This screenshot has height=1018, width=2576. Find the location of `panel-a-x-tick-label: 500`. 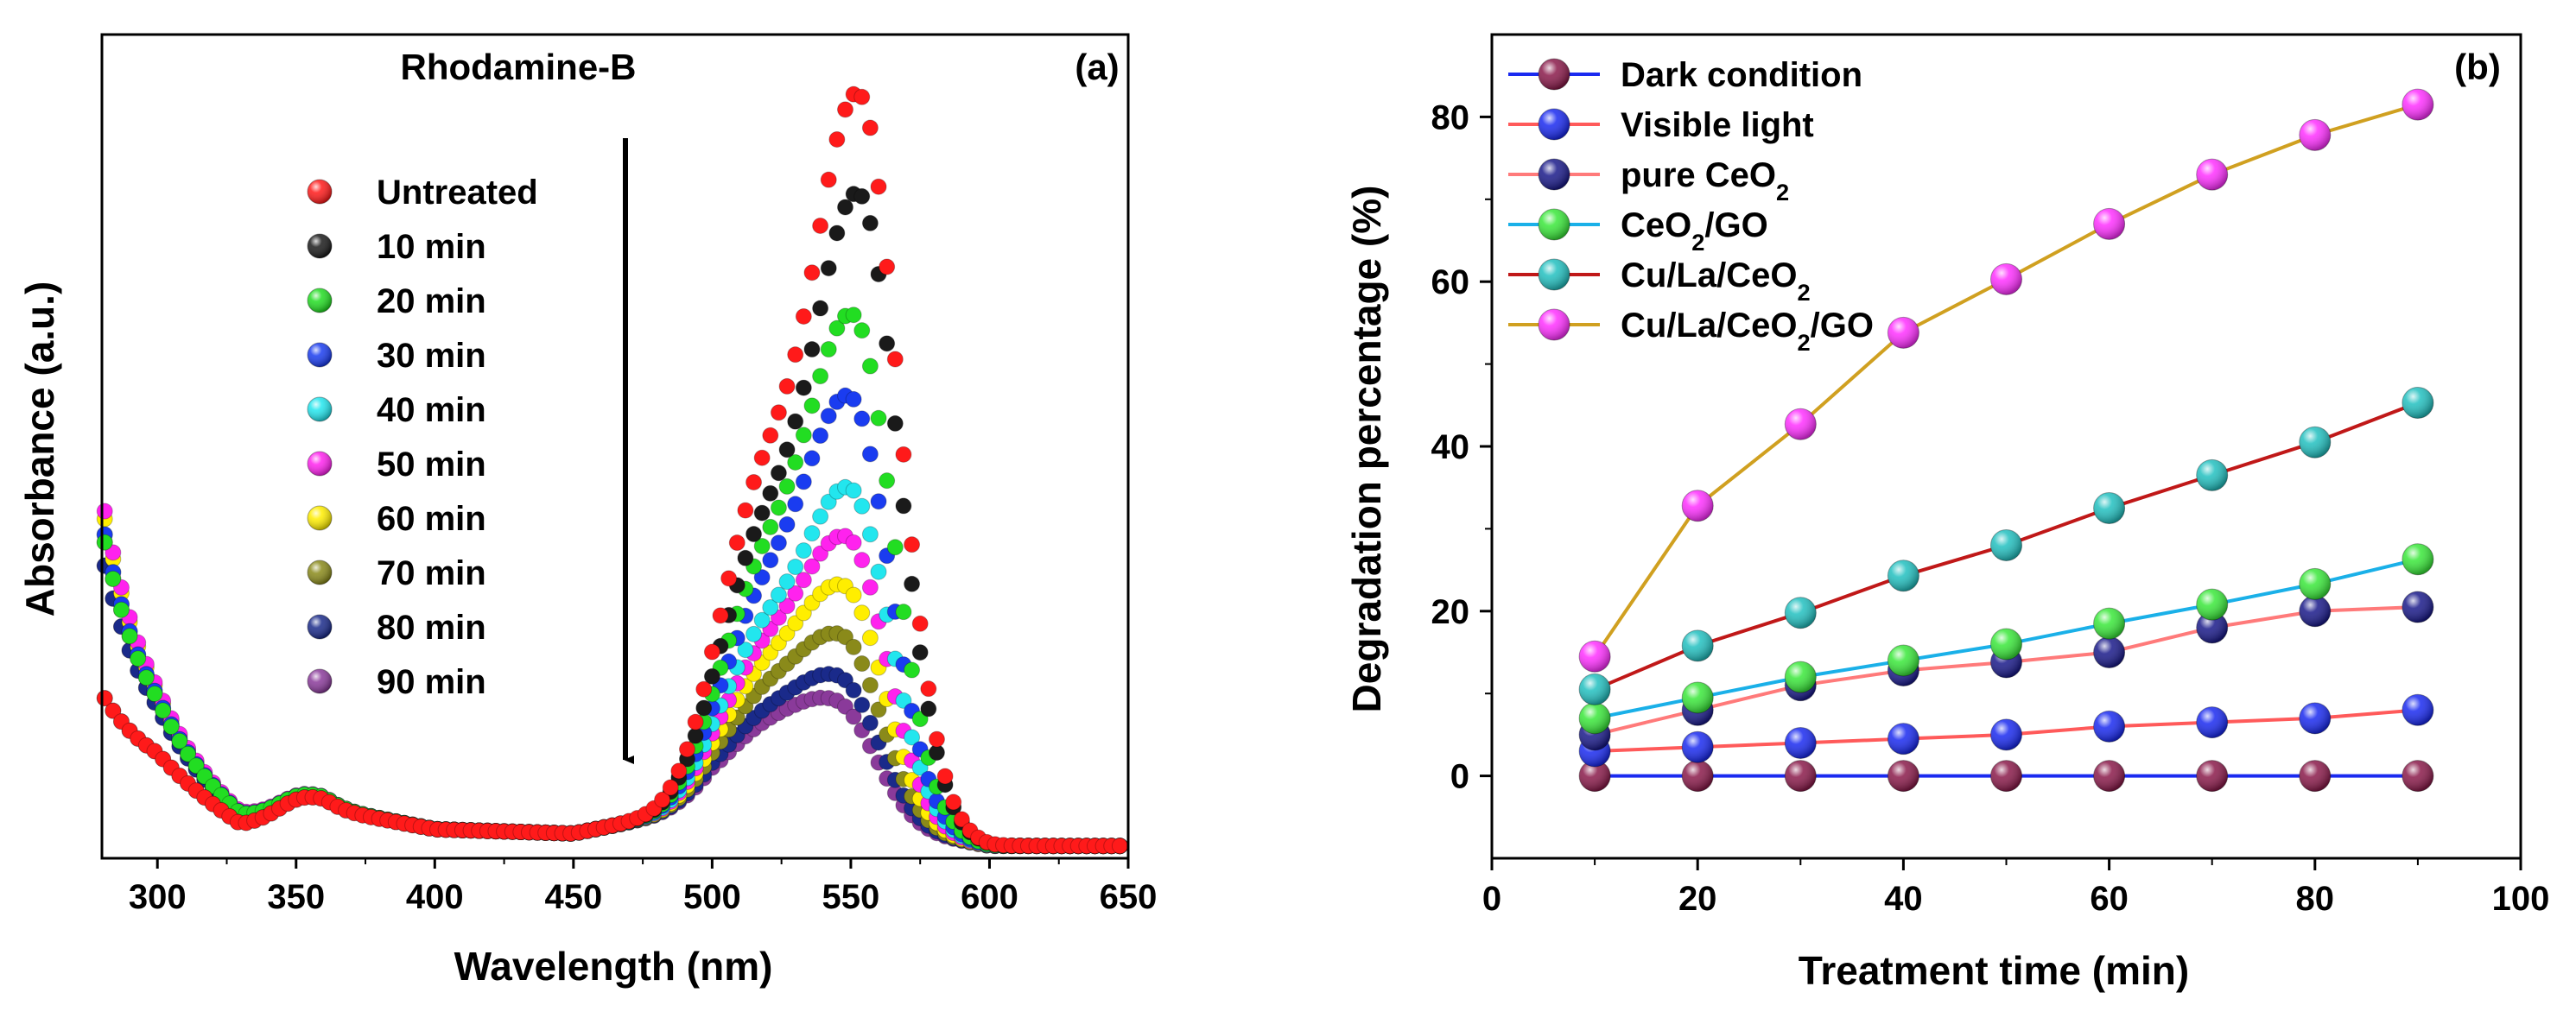

panel-a-x-tick-label: 500 is located at coordinates (712, 897).